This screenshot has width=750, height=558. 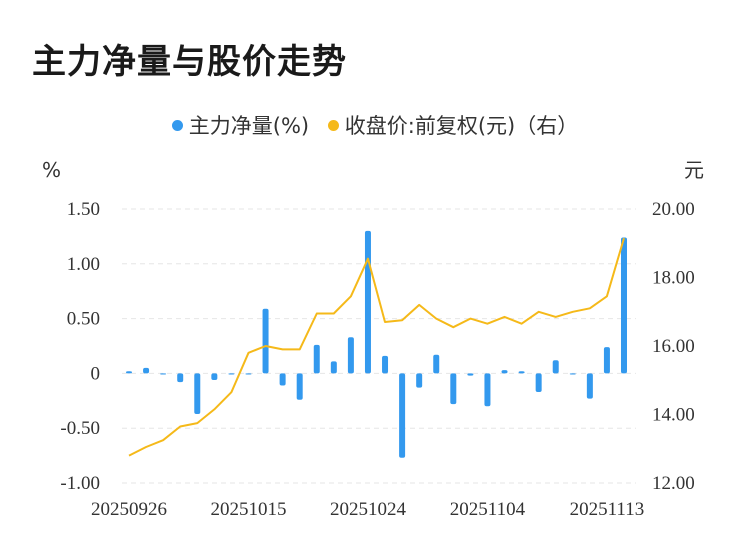 What do you see at coordinates (189, 62) in the screenshot?
I see `chart-title: 主力净量与股价走势` at bounding box center [189, 62].